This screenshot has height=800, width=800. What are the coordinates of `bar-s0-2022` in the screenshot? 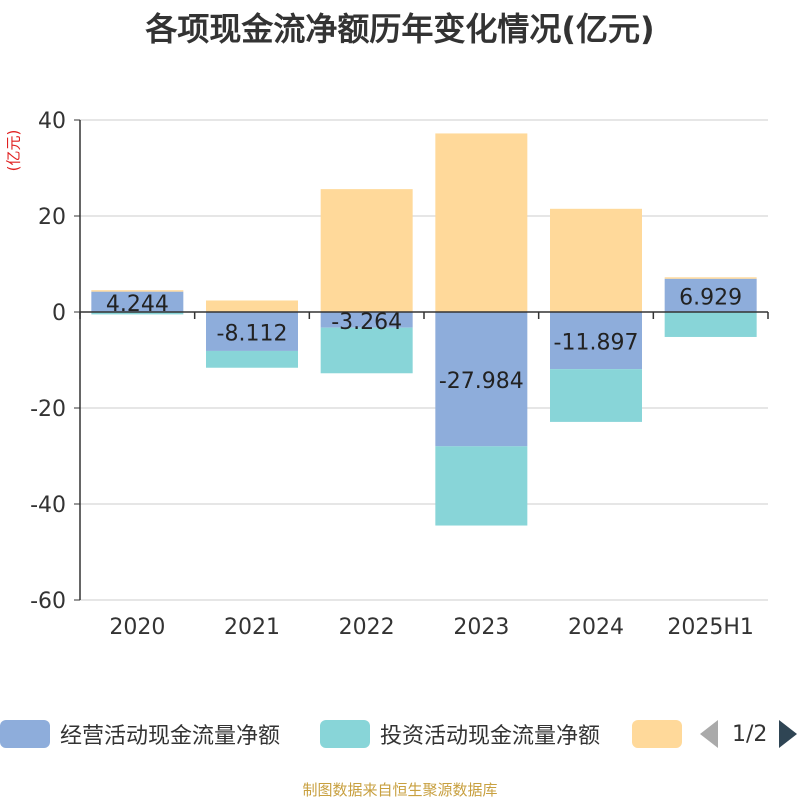 It's located at (366, 320).